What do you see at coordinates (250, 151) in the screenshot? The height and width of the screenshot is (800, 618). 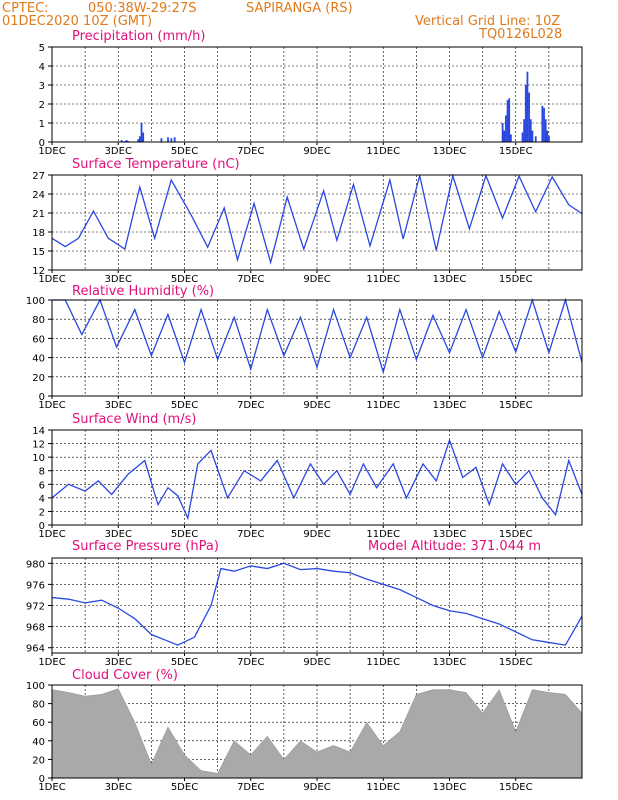 I see `precipitation-xtick-label: 7DEC` at bounding box center [250, 151].